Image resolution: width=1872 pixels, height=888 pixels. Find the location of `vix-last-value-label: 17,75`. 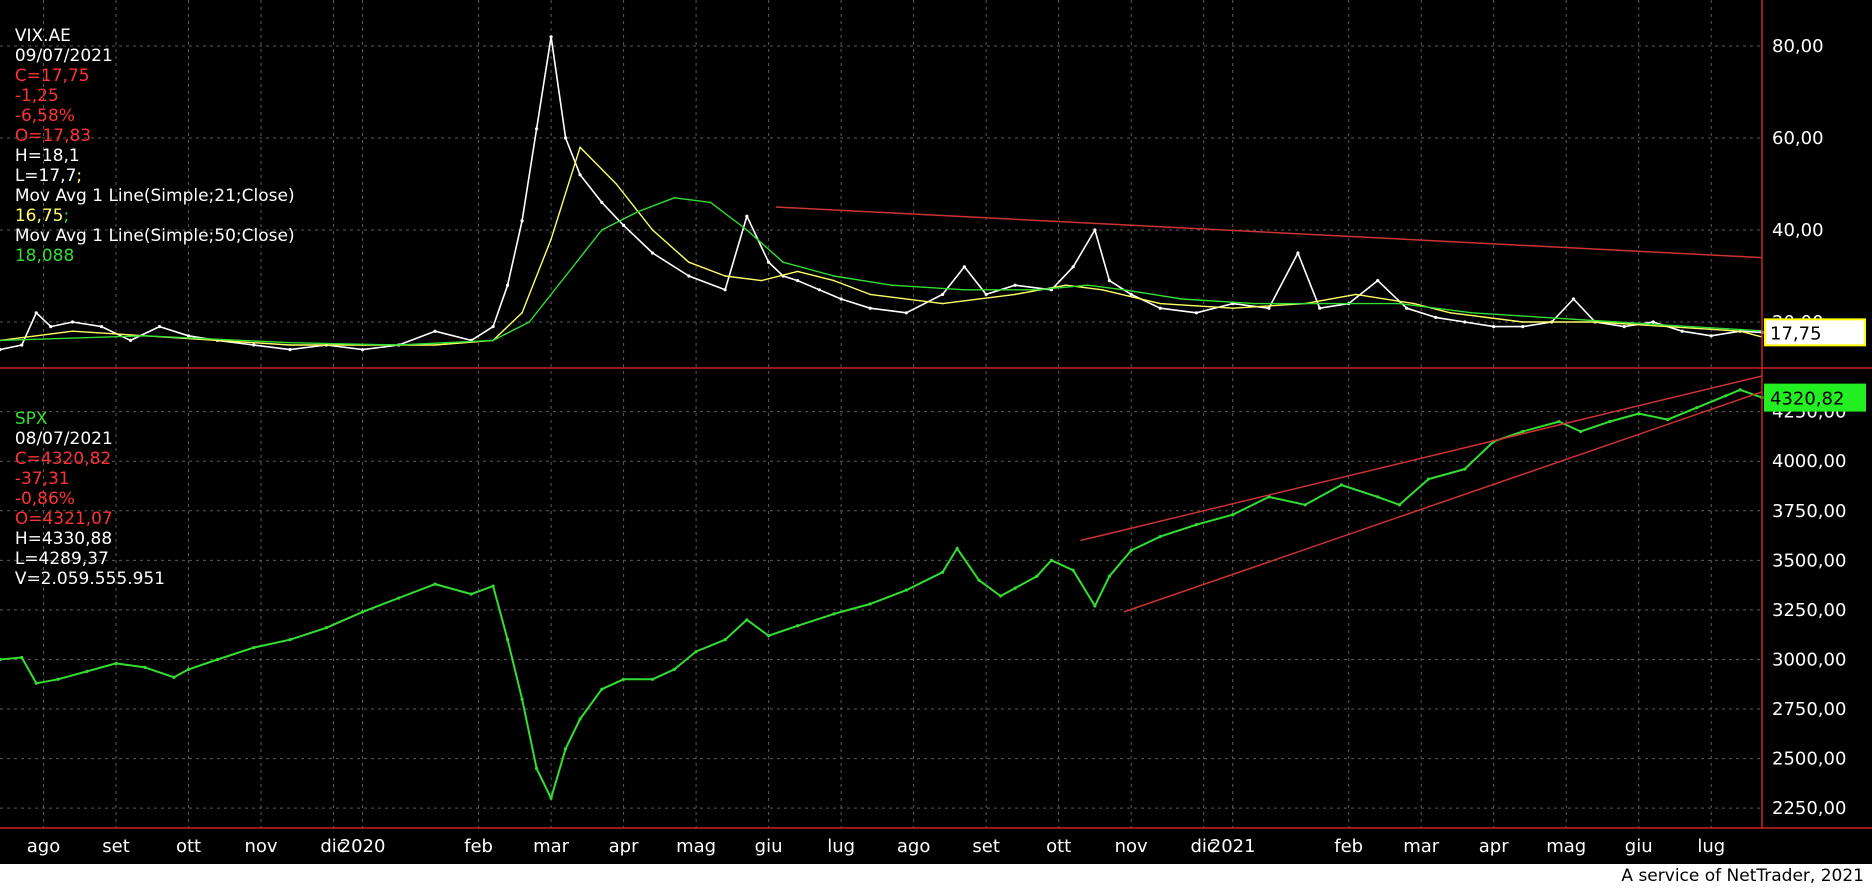

vix-last-value-label: 17,75 is located at coordinates (1796, 333).